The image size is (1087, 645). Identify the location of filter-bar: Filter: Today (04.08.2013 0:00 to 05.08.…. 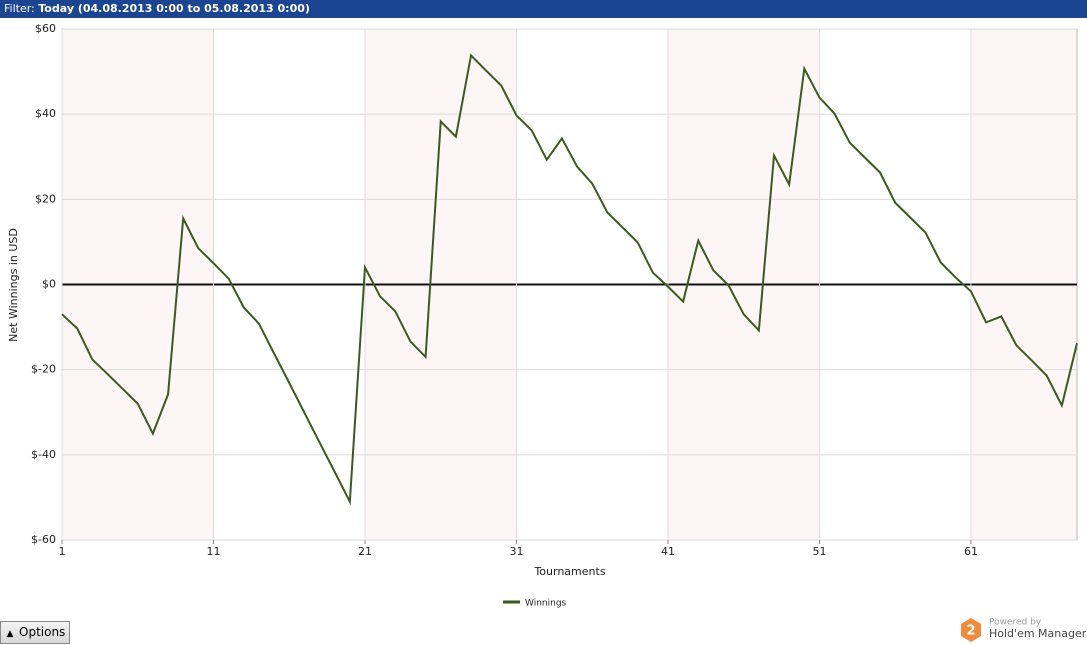
(543, 9).